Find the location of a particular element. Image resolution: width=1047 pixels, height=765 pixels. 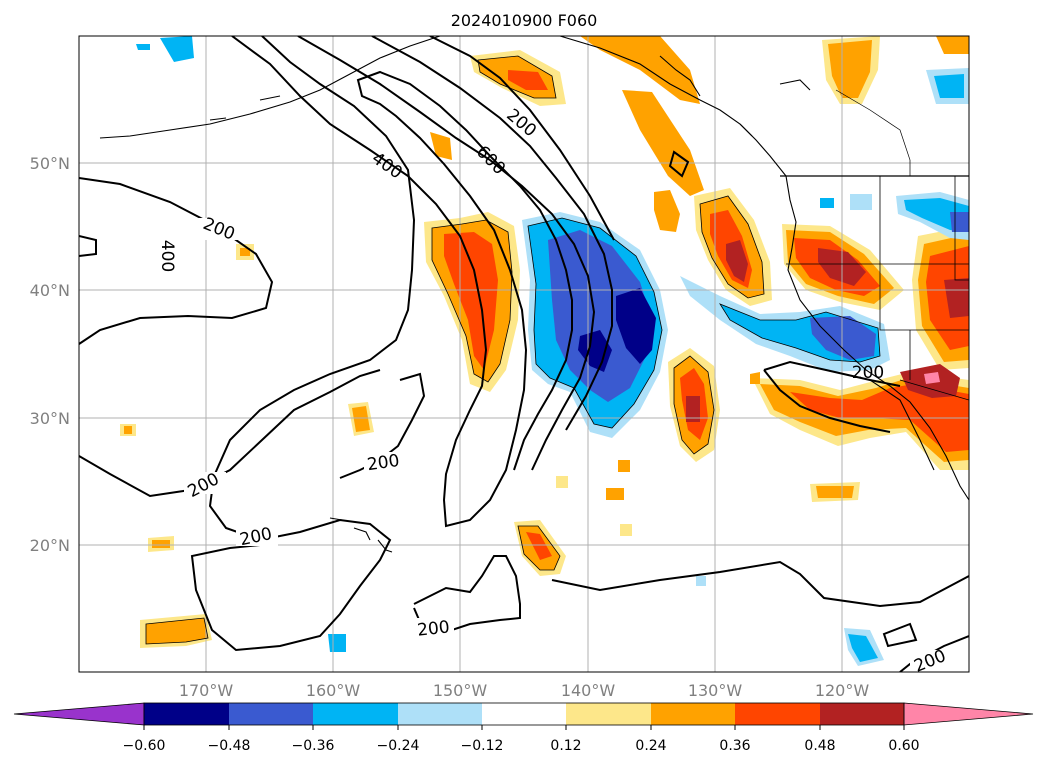

longitude-labels: 170°W 160°W 150°W 140°W 130°W 120°W is located at coordinates (524, 690).